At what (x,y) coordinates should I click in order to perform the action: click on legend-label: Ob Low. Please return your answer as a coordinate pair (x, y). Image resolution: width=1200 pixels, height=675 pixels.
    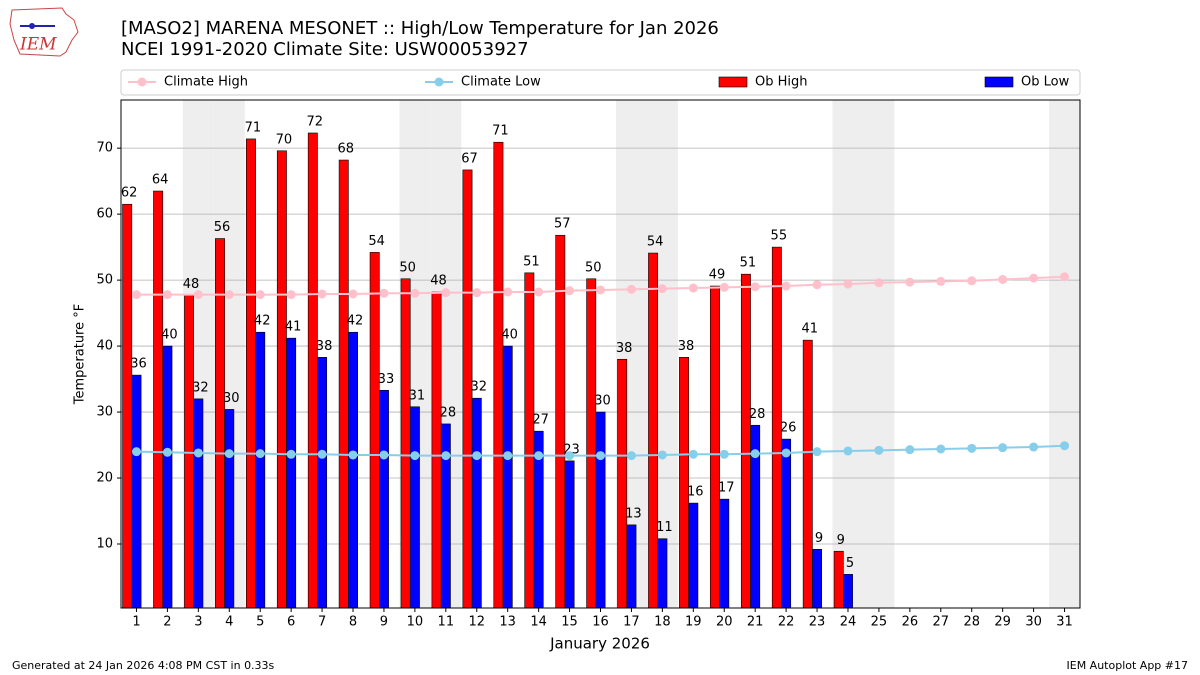
    Looking at the image, I should click on (1045, 82).